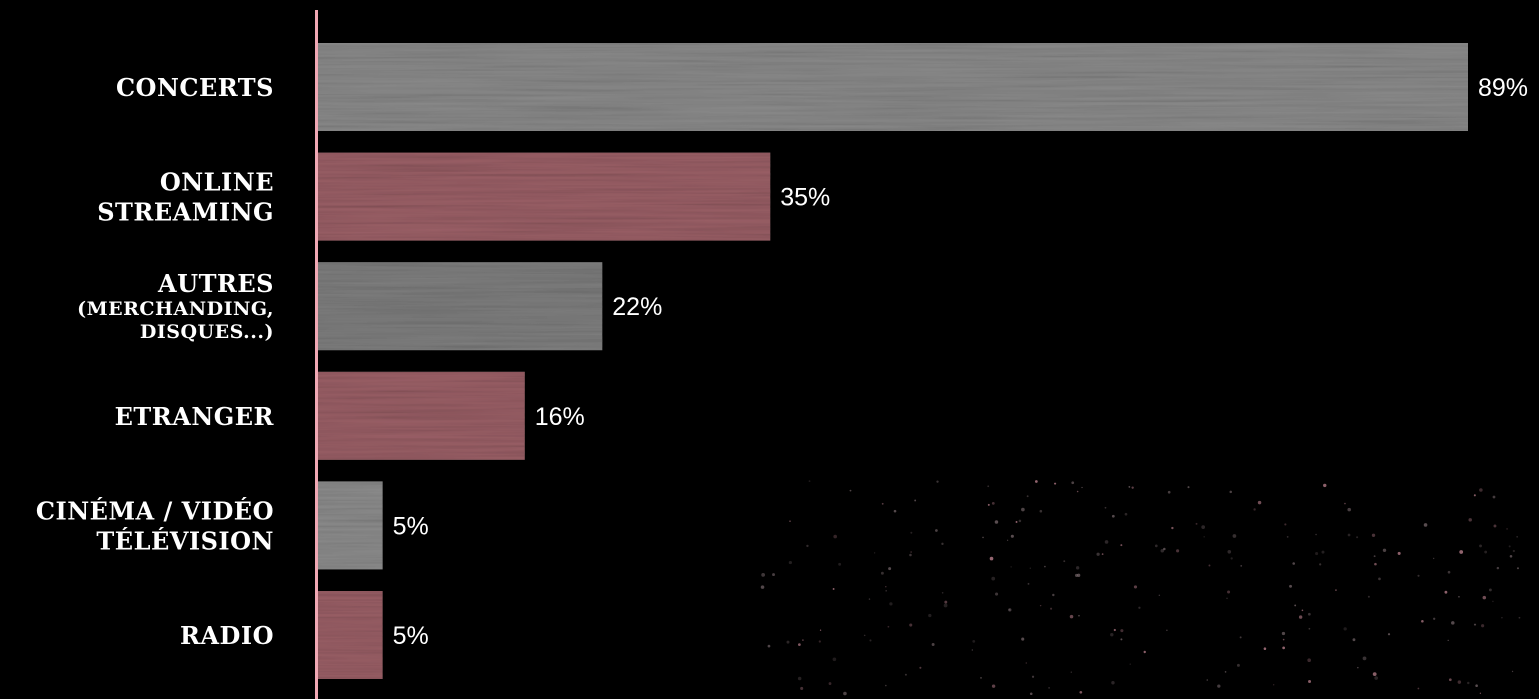 The width and height of the screenshot is (1539, 699). I want to click on value-label: 16%, so click(560, 417).